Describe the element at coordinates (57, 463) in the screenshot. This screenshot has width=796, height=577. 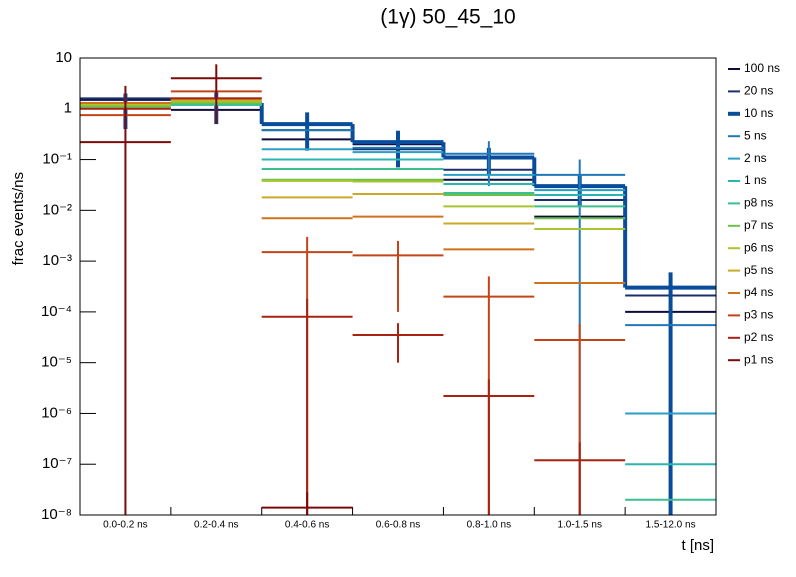
I see `y-tick-label: 10⁻⁷` at that location.